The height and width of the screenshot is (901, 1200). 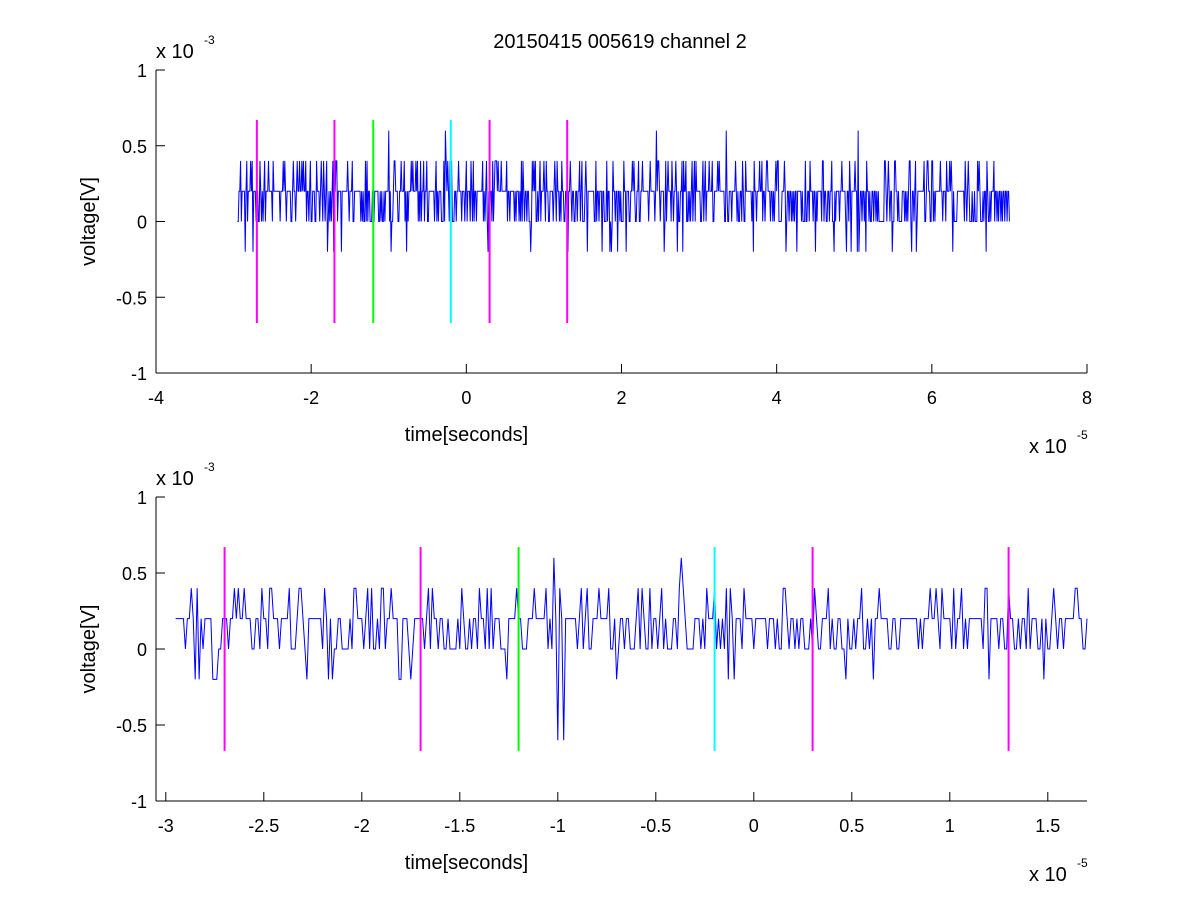 I want to click on x-tick-label: -0.5, so click(x=655, y=826).